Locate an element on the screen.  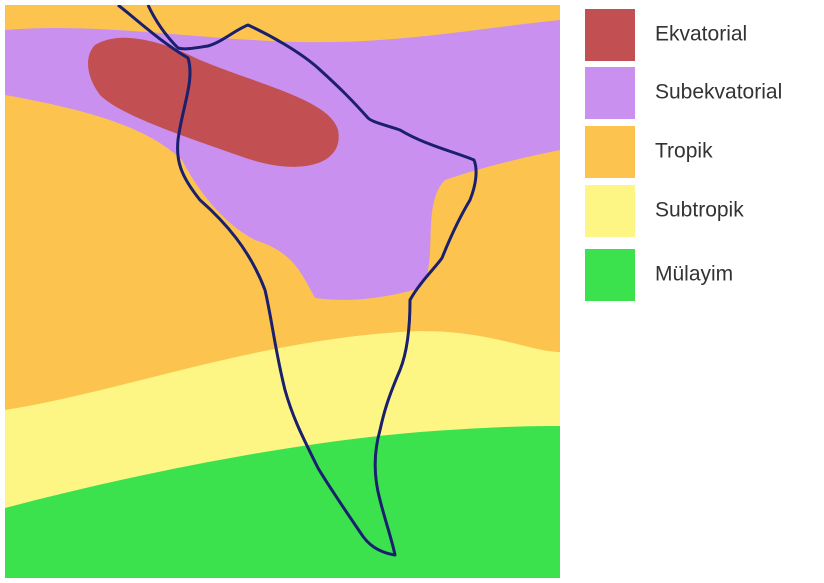
legend-label: Tropik is located at coordinates (684, 151).